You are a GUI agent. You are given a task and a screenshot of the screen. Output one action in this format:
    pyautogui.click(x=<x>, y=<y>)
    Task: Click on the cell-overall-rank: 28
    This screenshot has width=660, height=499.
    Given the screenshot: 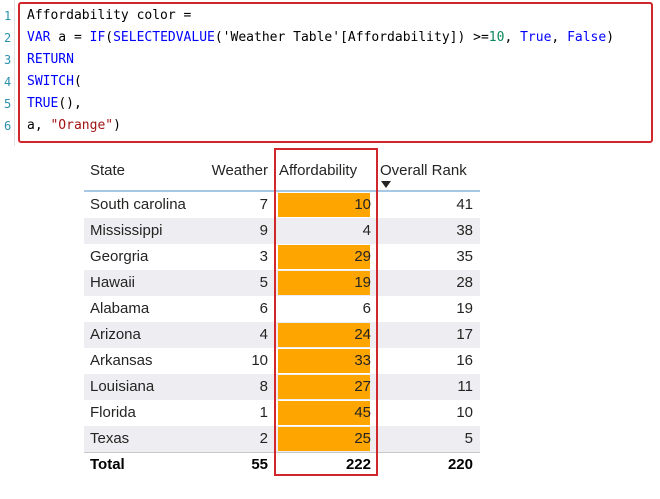 What is the action you would take?
    pyautogui.click(x=464, y=282)
    